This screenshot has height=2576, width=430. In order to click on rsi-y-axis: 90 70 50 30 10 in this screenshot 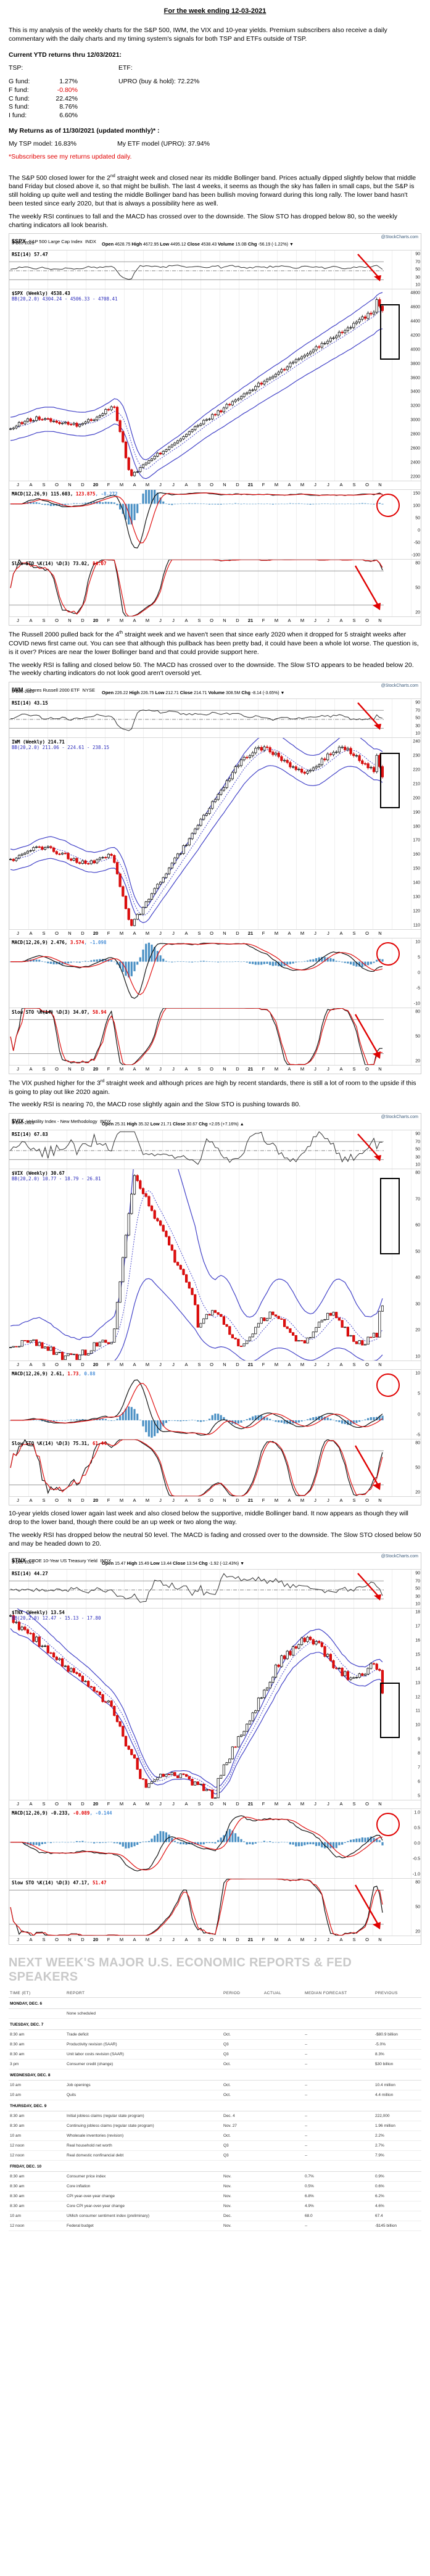, I will do `click(411, 1149)`.